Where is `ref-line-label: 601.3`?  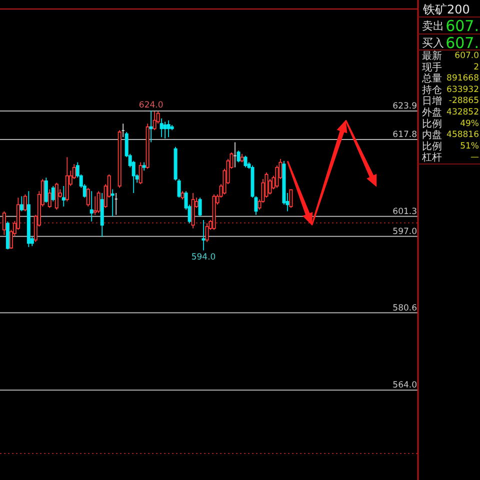 ref-line-label: 601.3 is located at coordinates (404, 211).